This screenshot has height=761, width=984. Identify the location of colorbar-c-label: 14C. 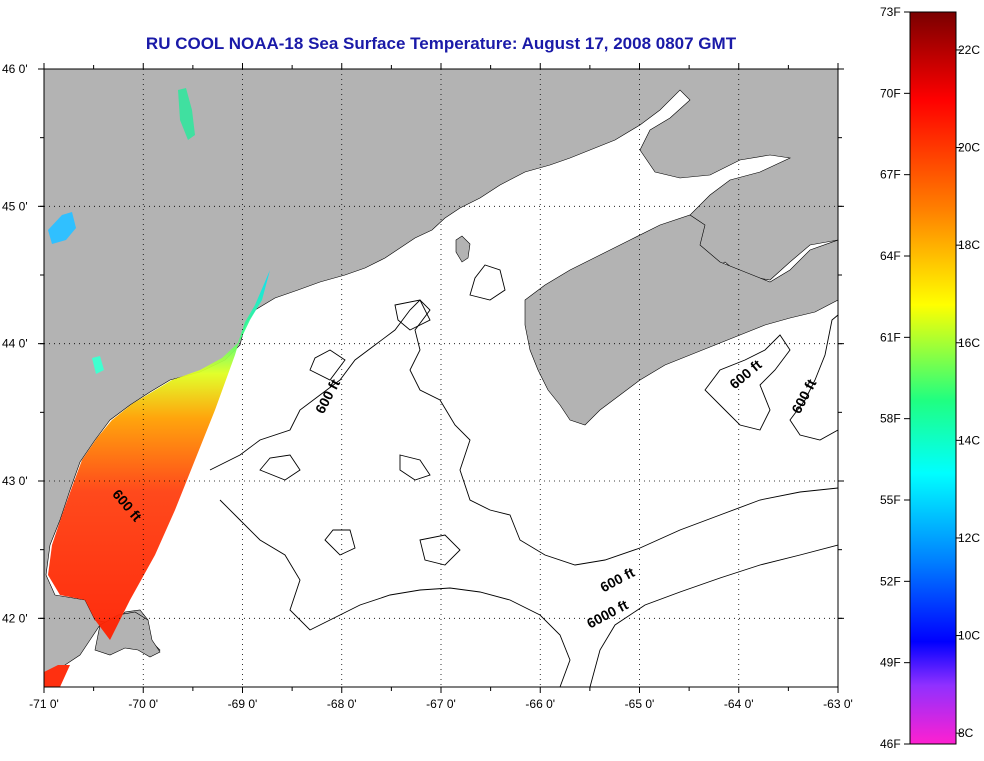
(969, 440).